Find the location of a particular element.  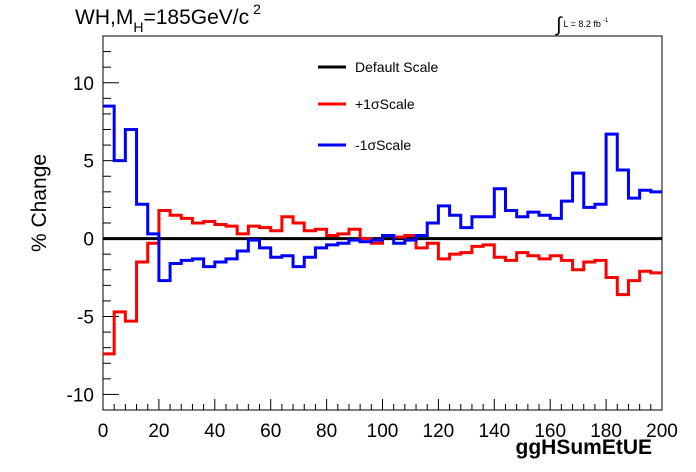

integral-symbol: ∫ is located at coordinates (559, 25).